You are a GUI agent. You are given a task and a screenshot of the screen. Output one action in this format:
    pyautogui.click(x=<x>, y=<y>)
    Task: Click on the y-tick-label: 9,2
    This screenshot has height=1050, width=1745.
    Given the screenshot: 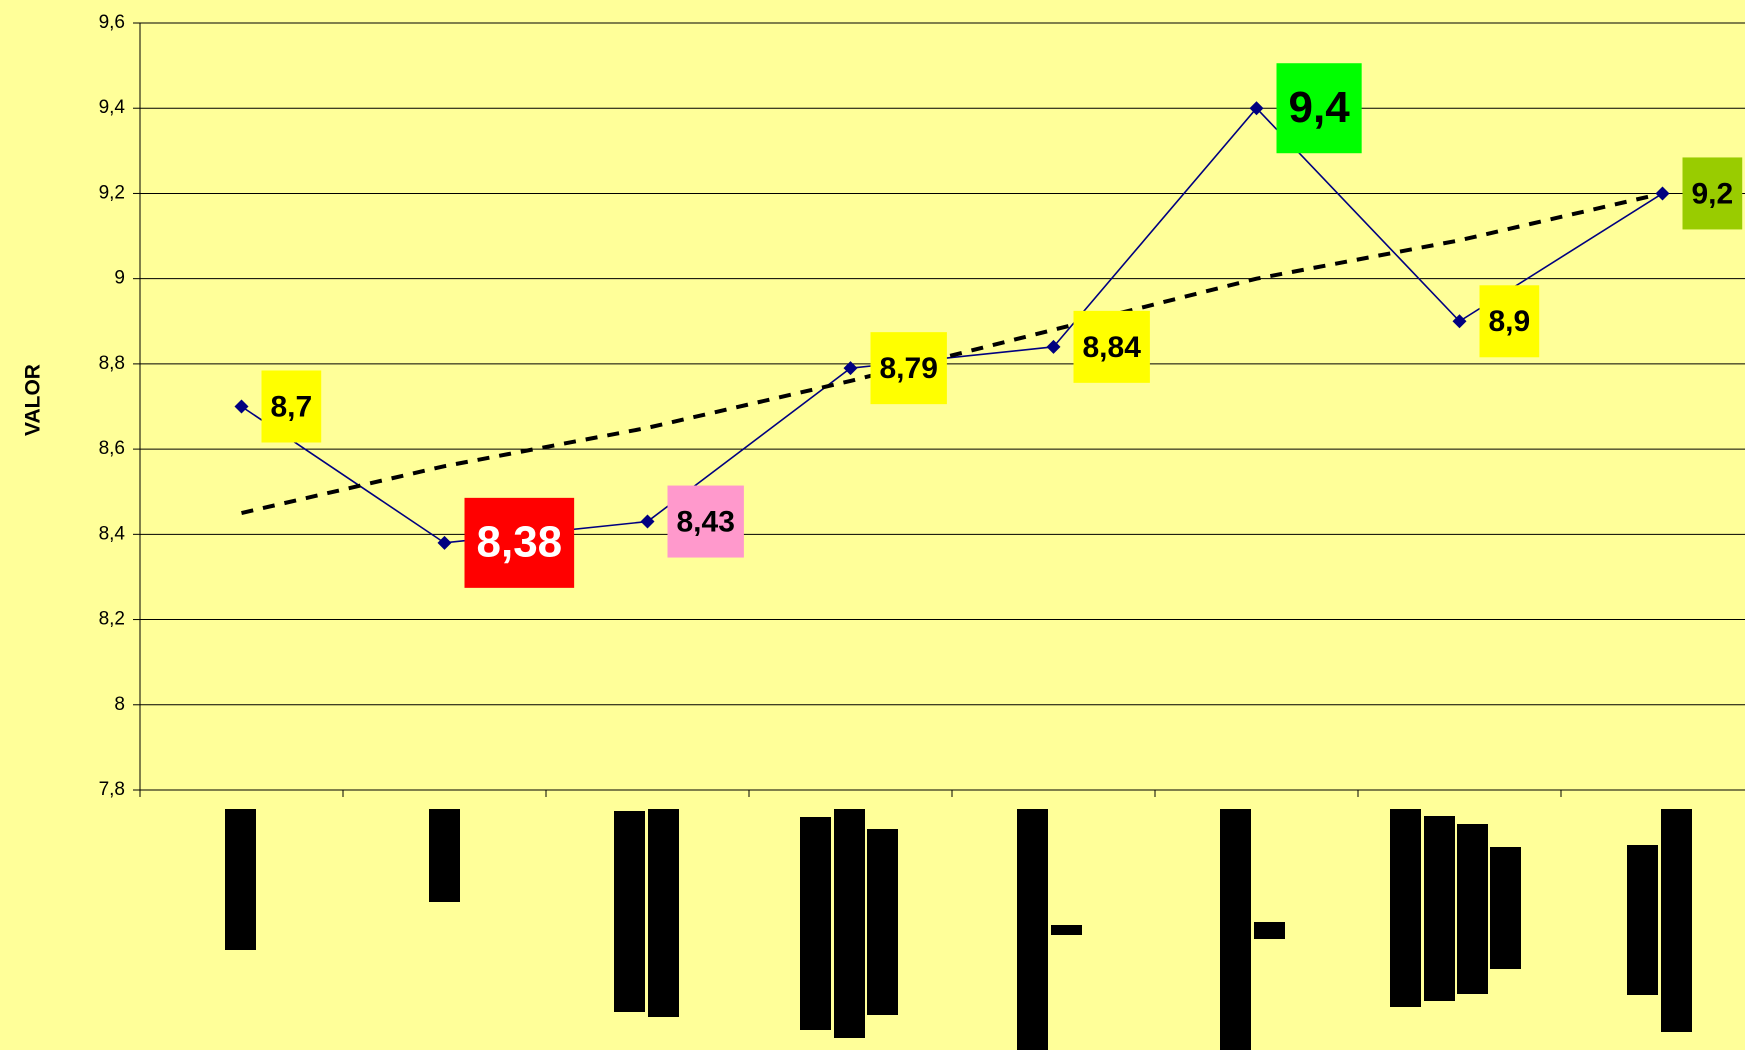 What is the action you would take?
    pyautogui.click(x=112, y=192)
    